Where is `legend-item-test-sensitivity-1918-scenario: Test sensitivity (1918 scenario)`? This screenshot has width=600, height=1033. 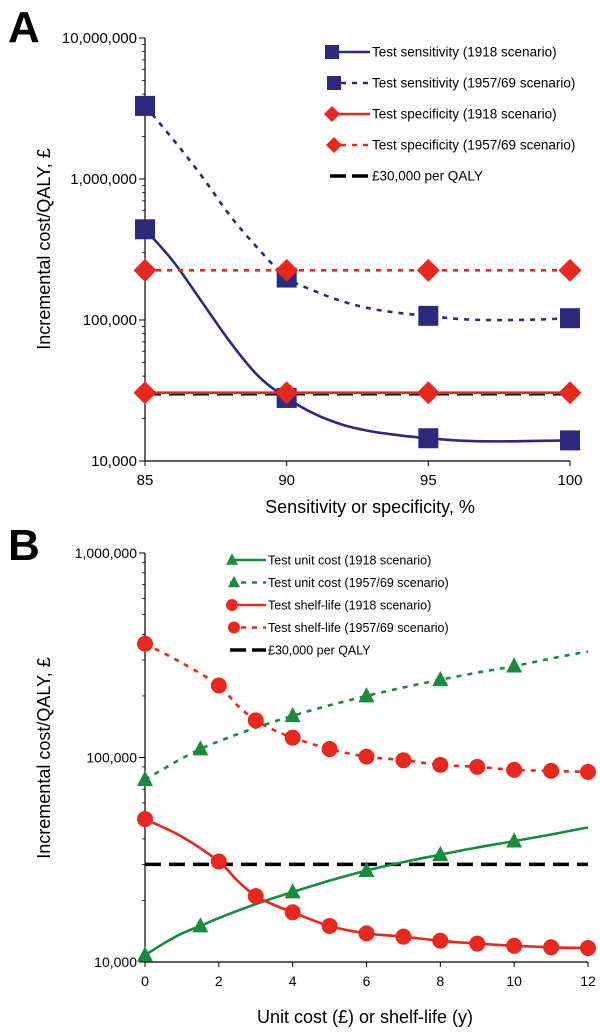
legend-item-test-sensitivity-1918-scenario: Test sensitivity (1918 scenario) is located at coordinates (441, 52).